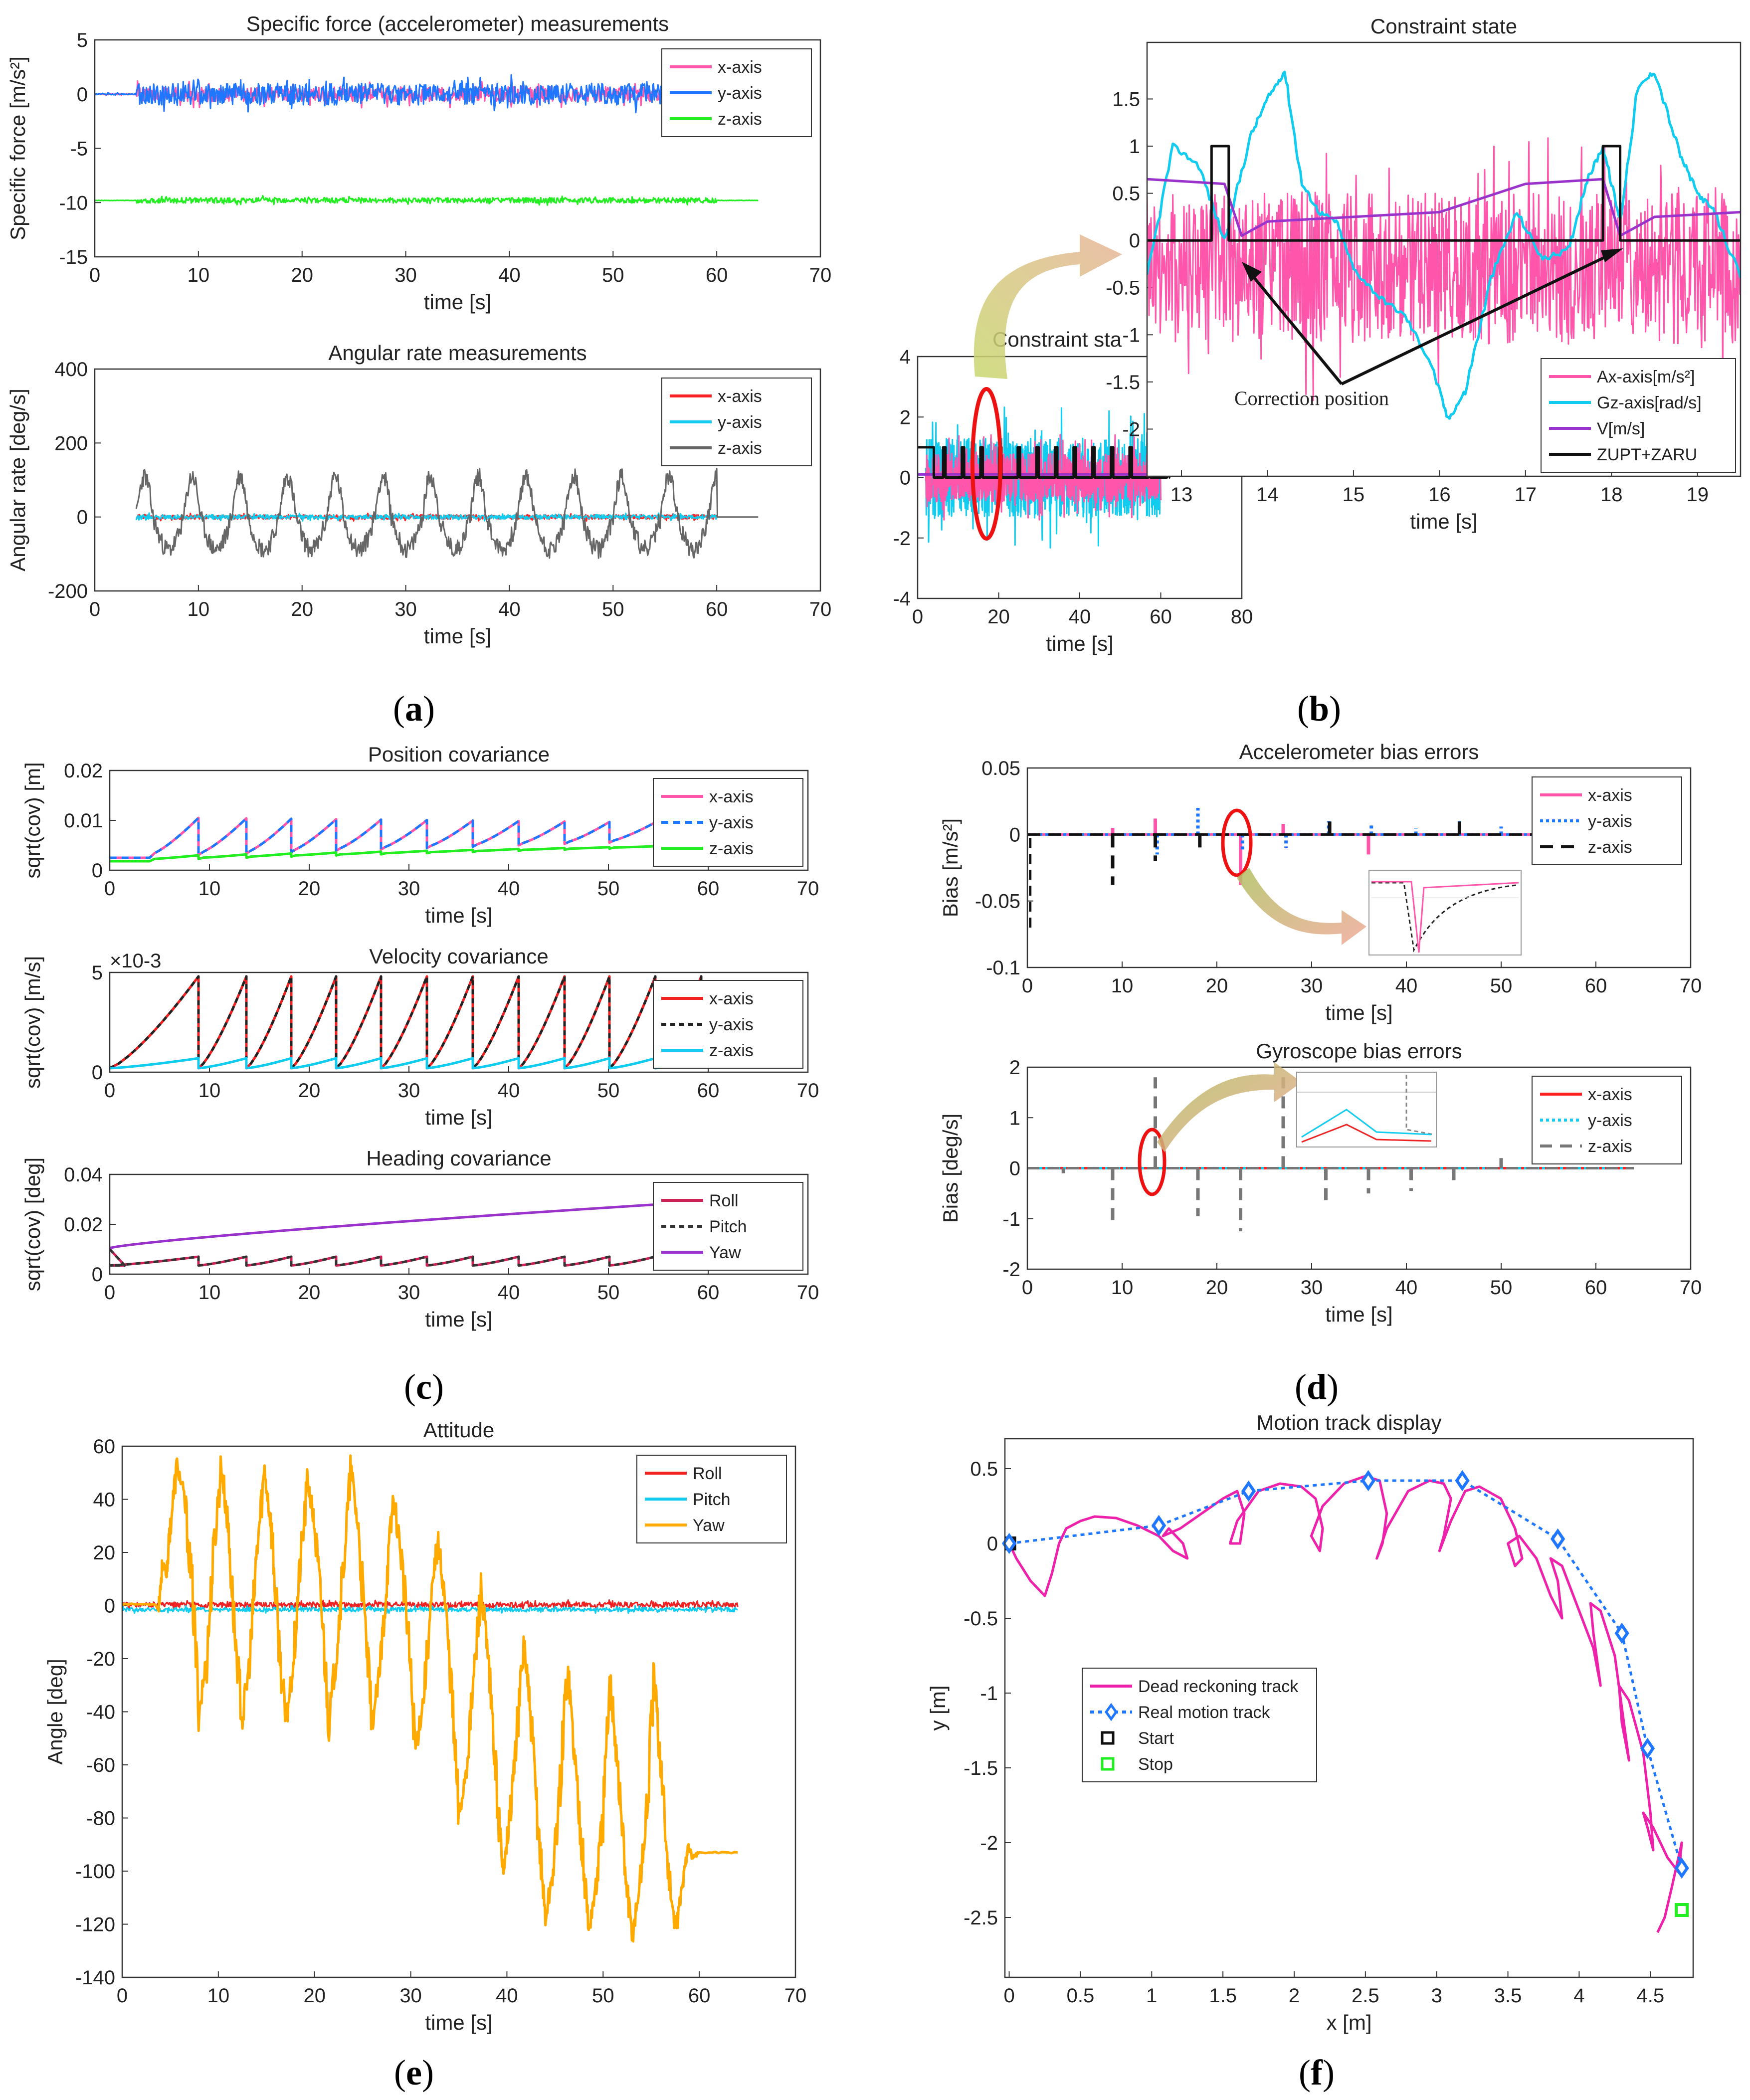  What do you see at coordinates (981, 1619) in the screenshot?
I see `y-tick-label: -0.5` at bounding box center [981, 1619].